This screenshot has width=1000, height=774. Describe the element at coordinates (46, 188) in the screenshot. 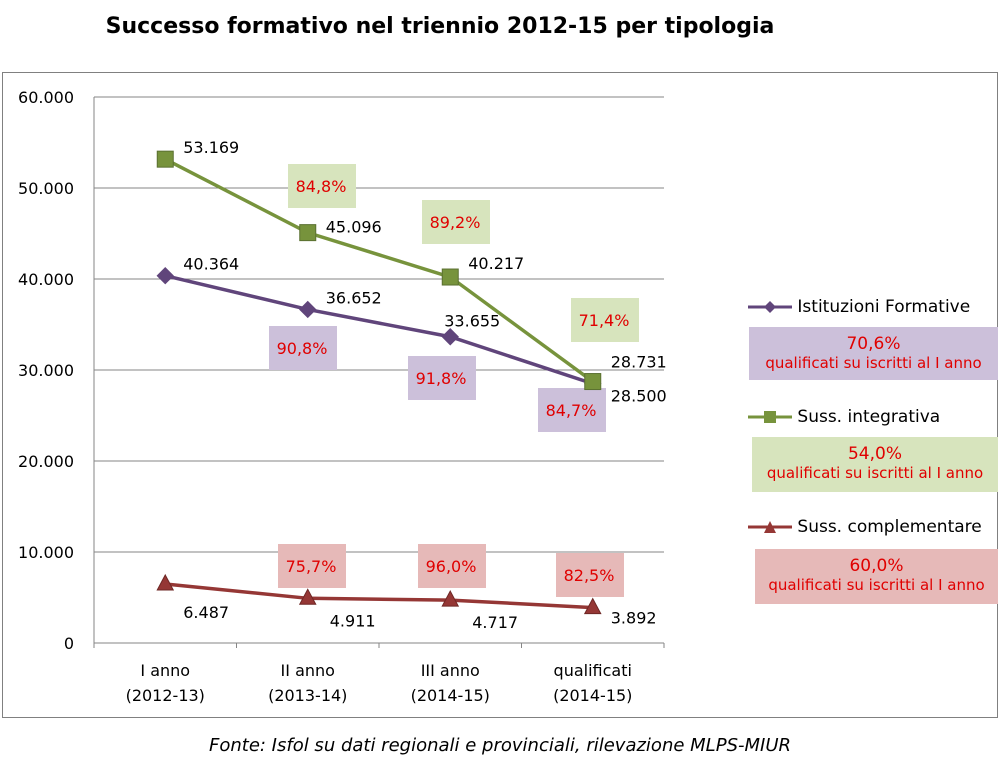

I see `y-tick-label: 50.000` at that location.